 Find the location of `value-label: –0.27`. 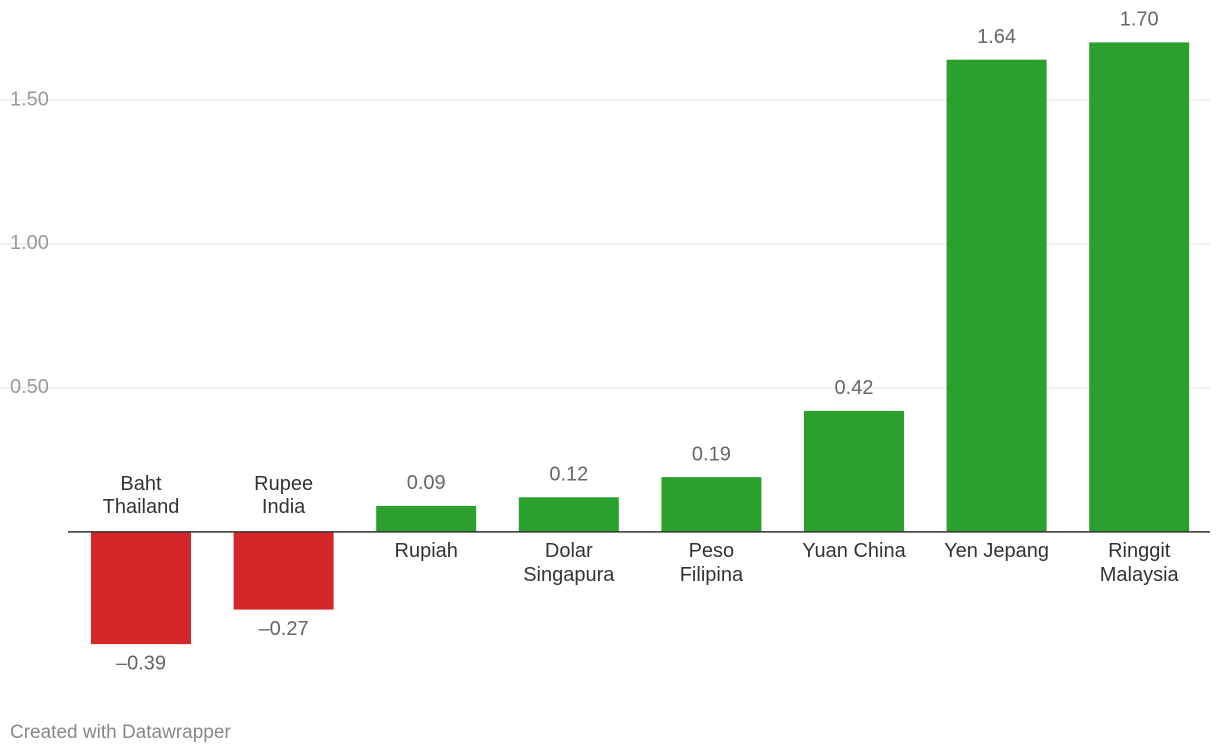

value-label: –0.27 is located at coordinates (284, 629).